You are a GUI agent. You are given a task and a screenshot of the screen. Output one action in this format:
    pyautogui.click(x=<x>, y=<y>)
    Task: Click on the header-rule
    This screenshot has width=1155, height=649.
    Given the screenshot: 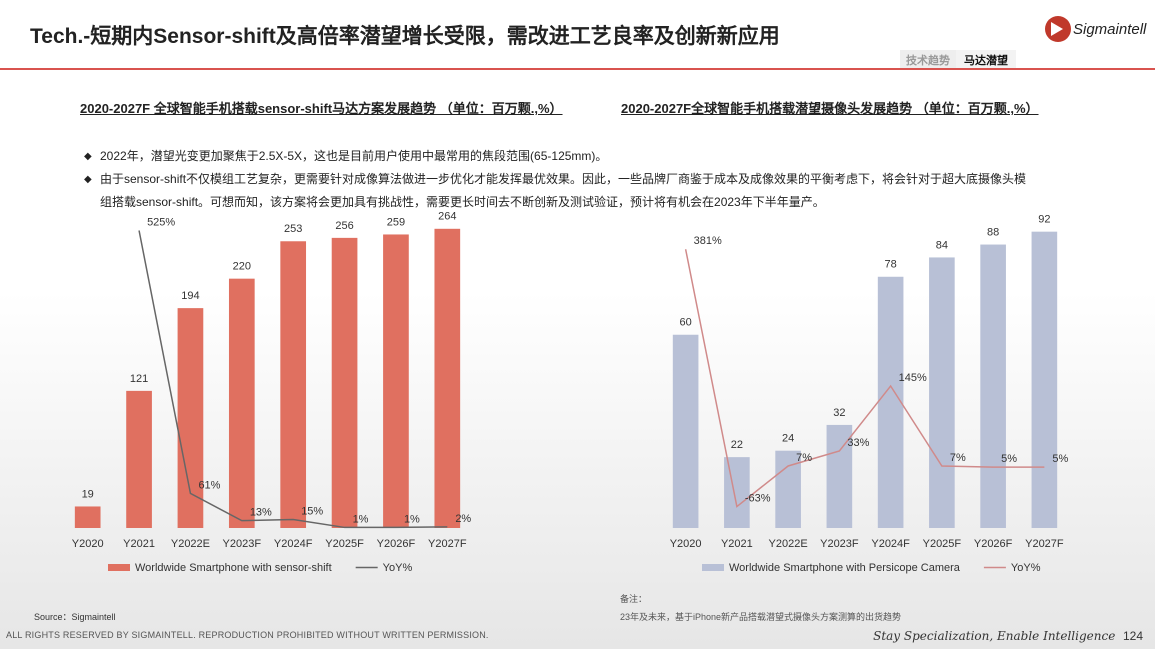 What is the action you would take?
    pyautogui.click(x=577, y=69)
    